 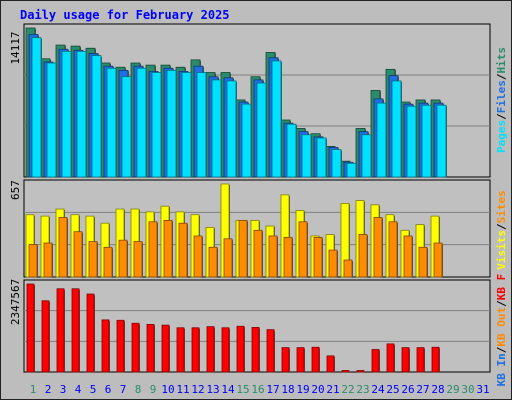 I want to click on x-tick-day-19: 19, so click(x=302, y=389).